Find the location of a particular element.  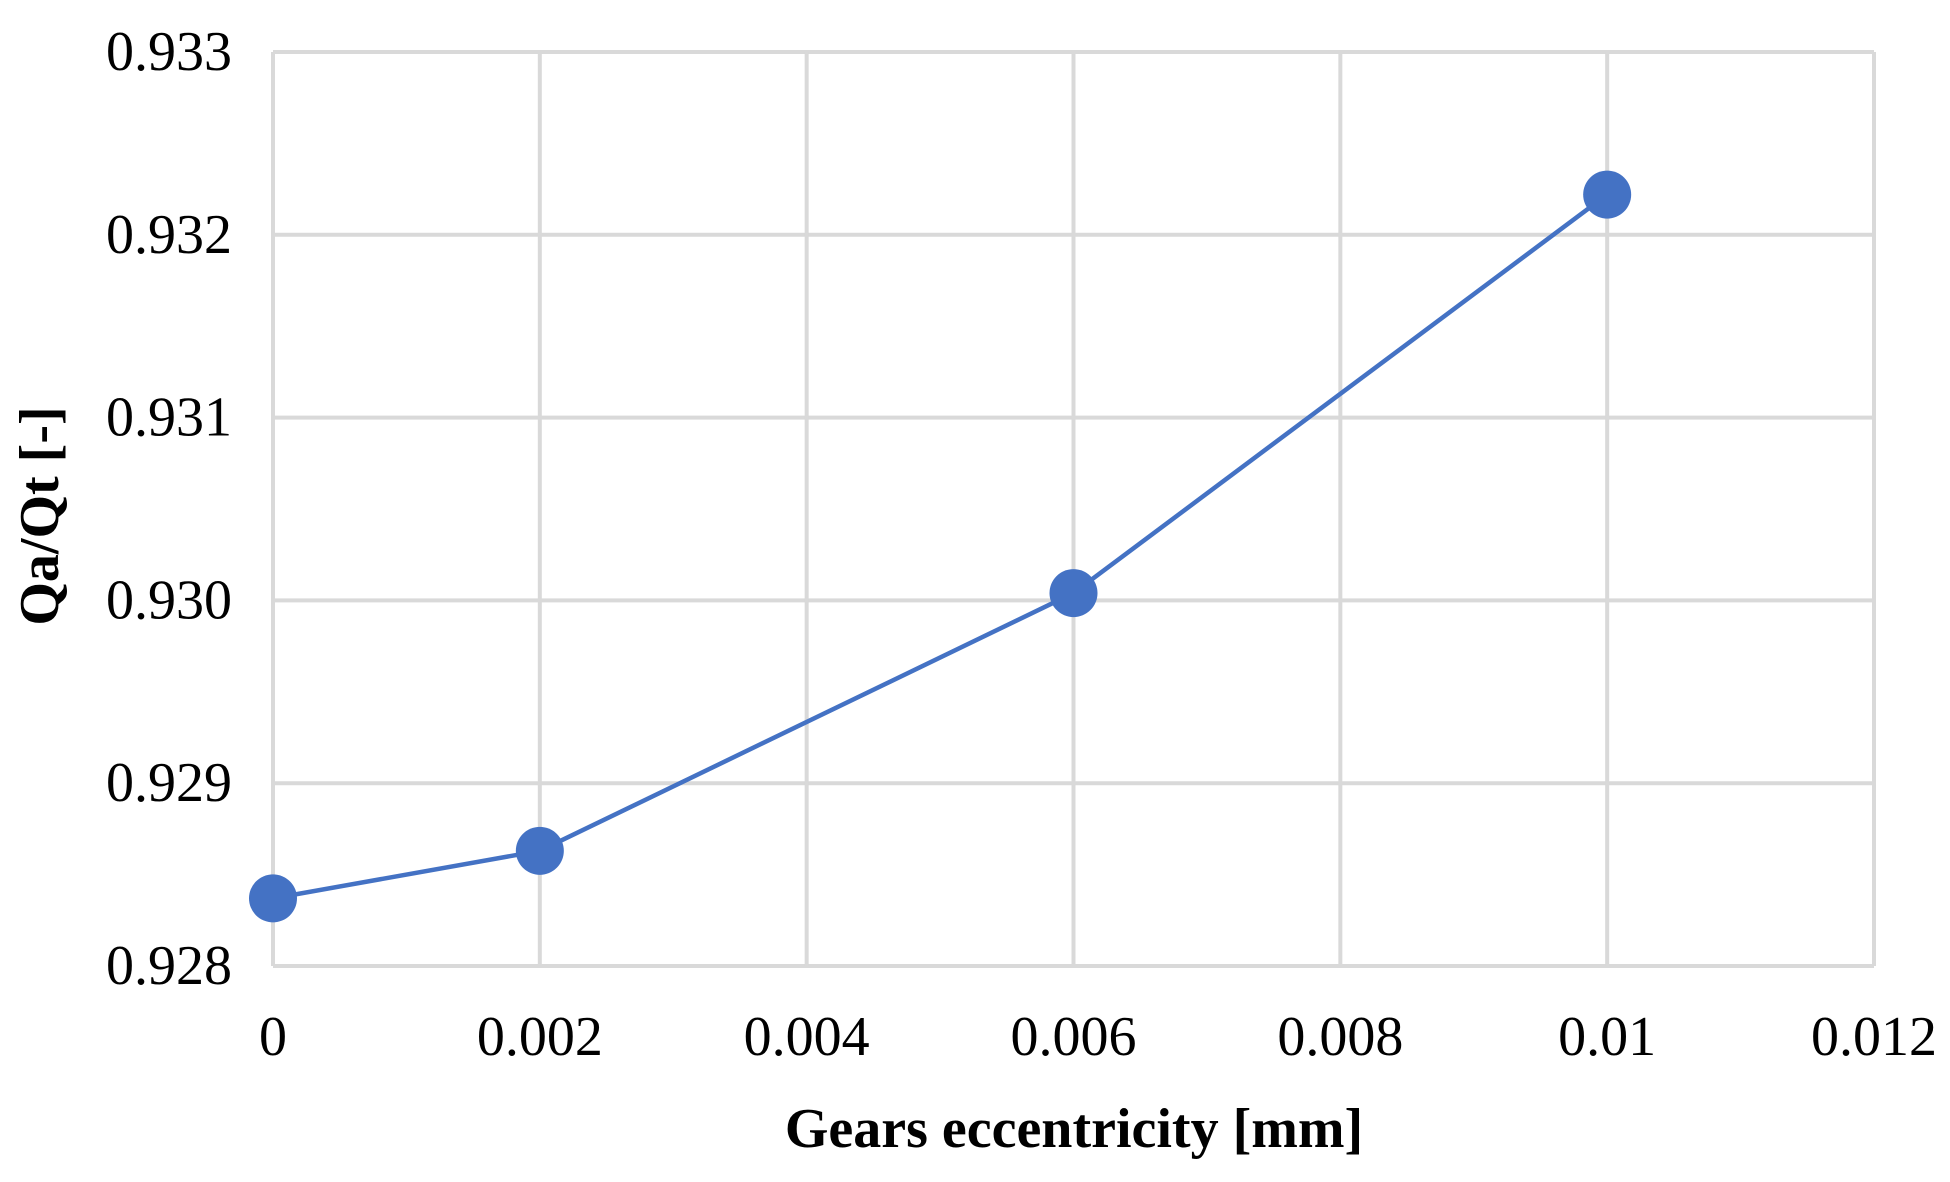

x-tick-label: 0.01 is located at coordinates (1607, 1037).